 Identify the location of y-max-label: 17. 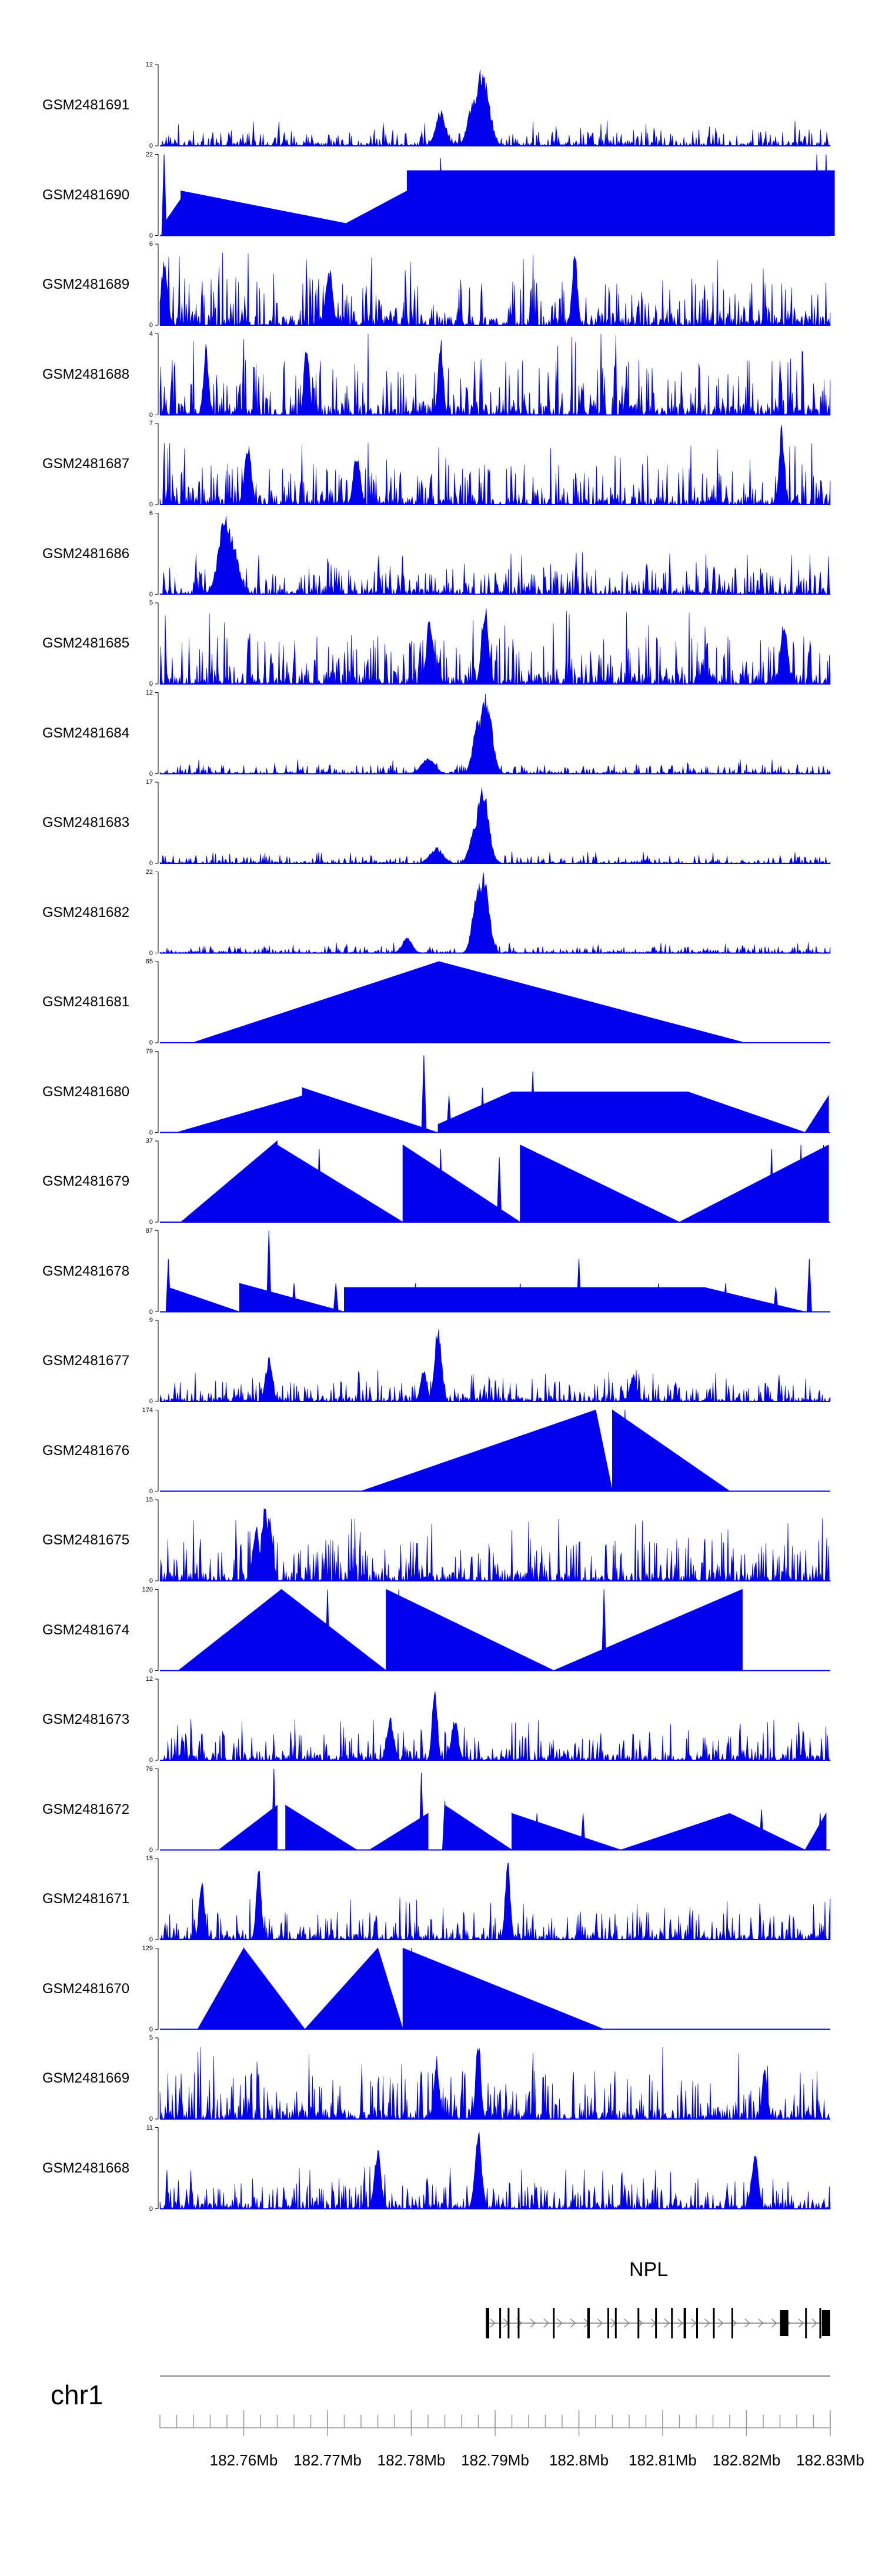
(149, 782).